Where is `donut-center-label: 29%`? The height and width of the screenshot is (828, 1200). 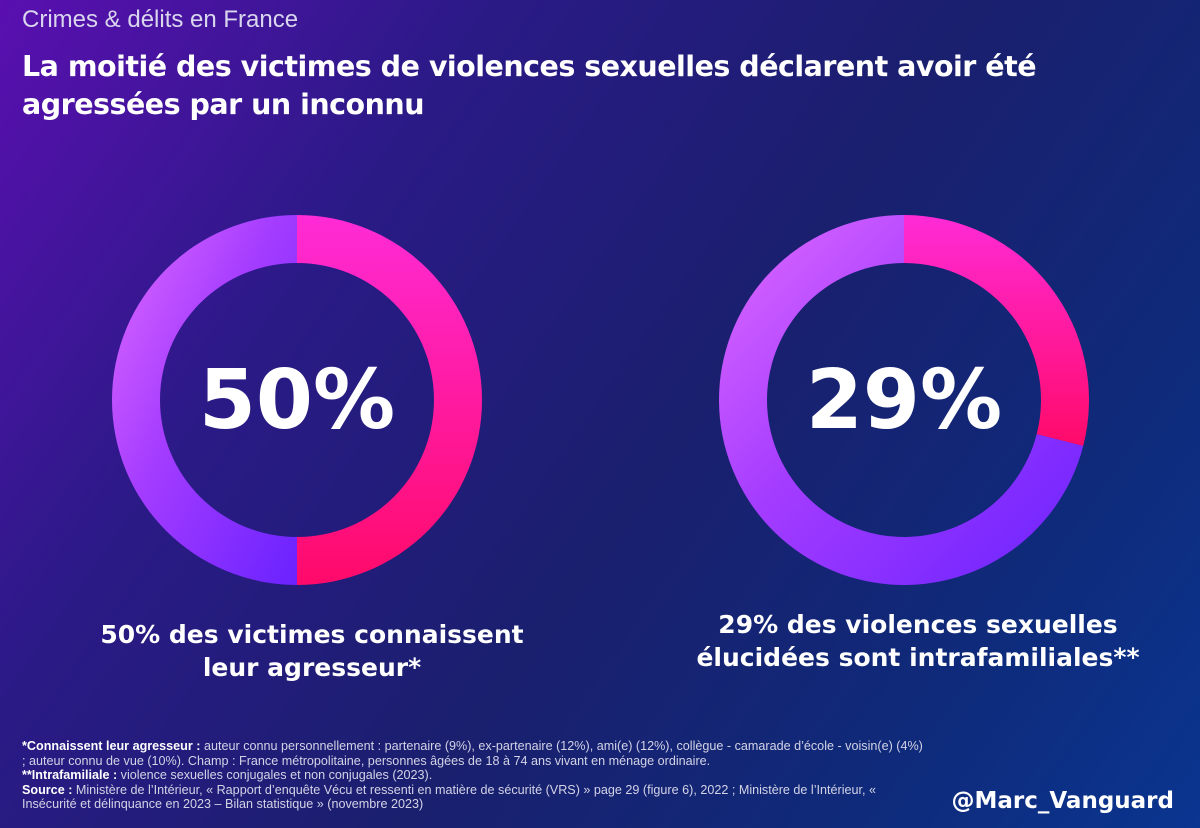 donut-center-label: 29% is located at coordinates (904, 400).